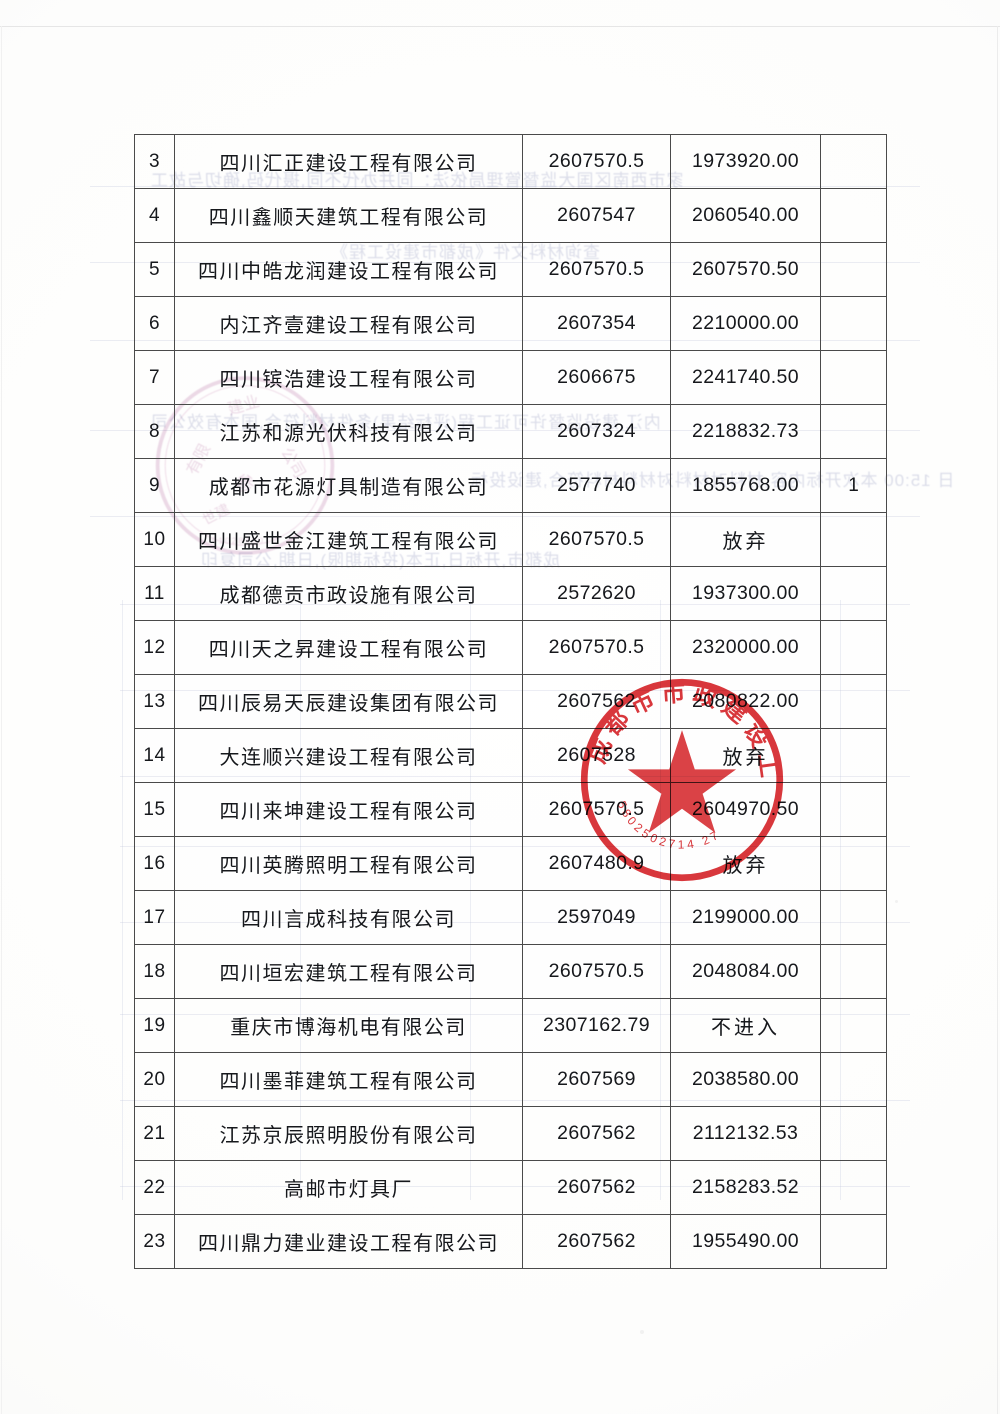 The width and height of the screenshot is (1000, 1414). I want to click on bidder-name-cell: 四川鼎力建业建设工程有限公司, so click(348, 1241).